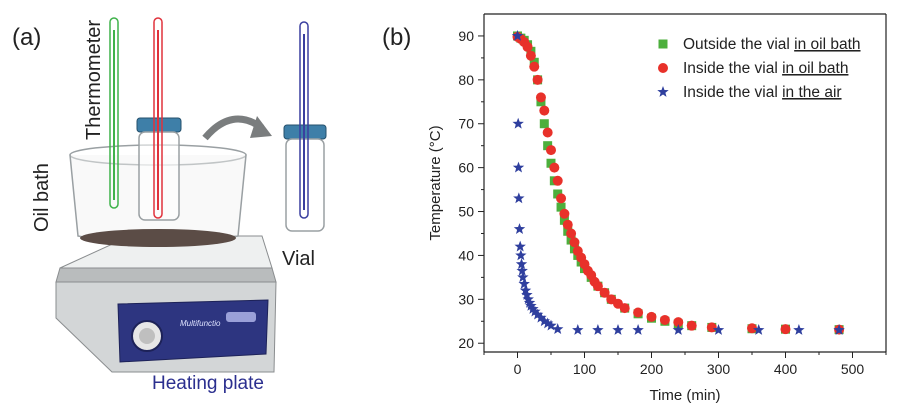 This screenshot has width=916, height=408. Describe the element at coordinates (298, 259) in the screenshot. I see `vial-label: Vial` at that location.